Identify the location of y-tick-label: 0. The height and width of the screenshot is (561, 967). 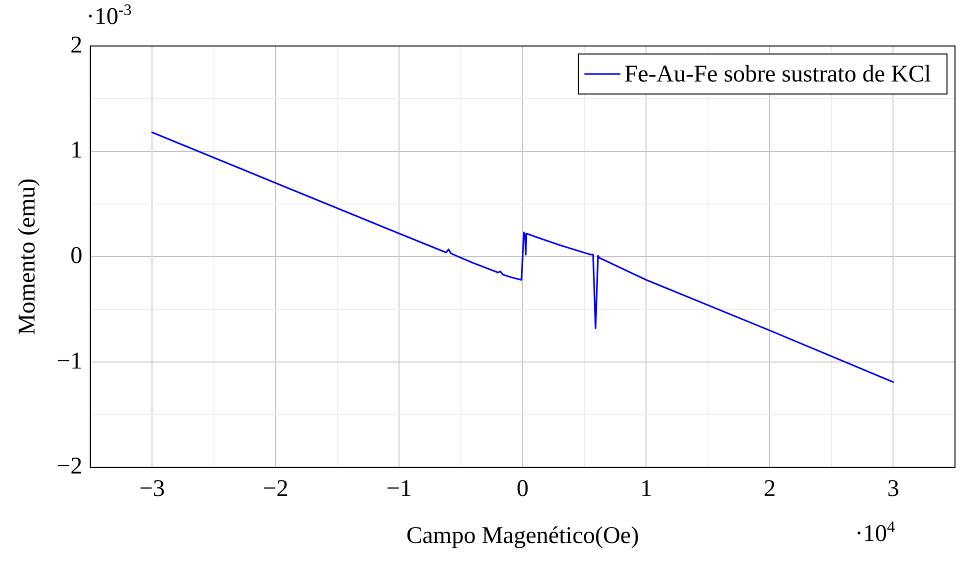
(76, 255).